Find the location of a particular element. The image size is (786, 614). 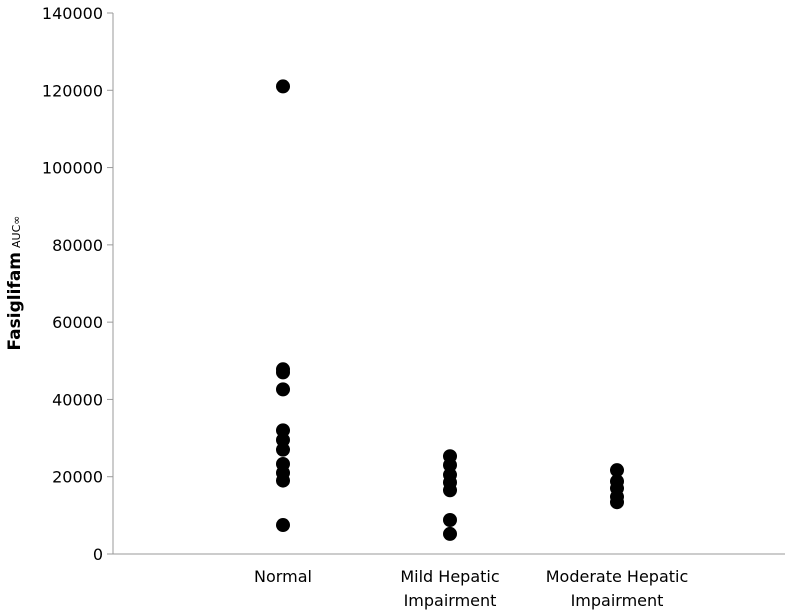

y-tick-label: 140000 is located at coordinates (72, 13).